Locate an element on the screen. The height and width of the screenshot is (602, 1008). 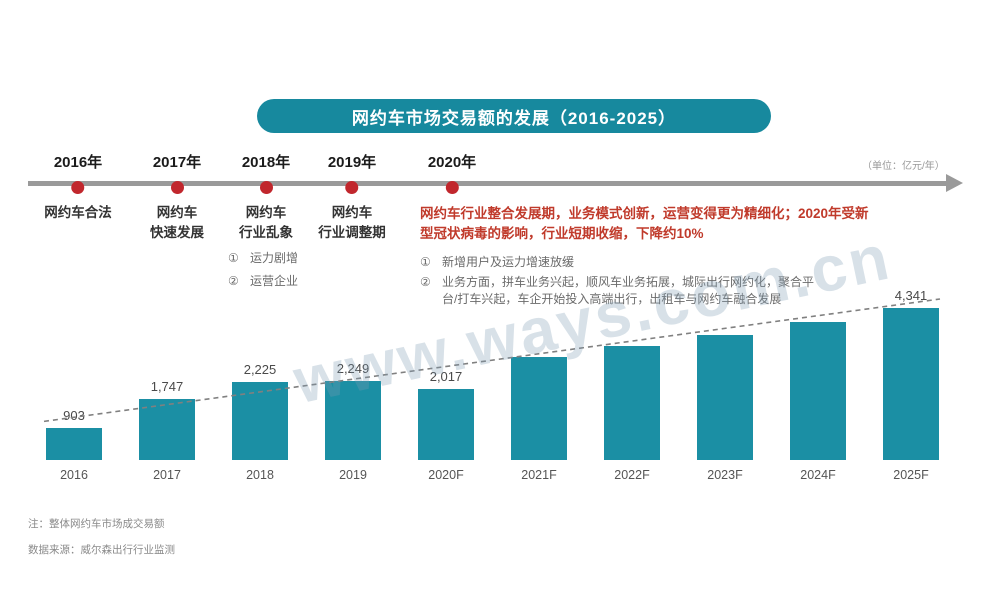
bar-2018 is located at coordinates (260, 421).